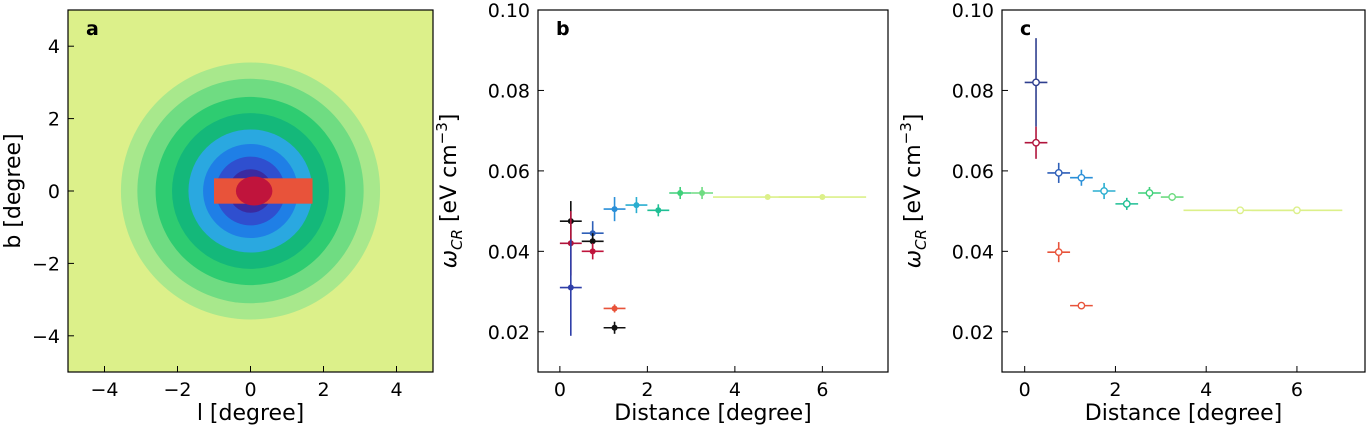 This screenshot has width=1370, height=430. Describe the element at coordinates (254, 191) in the screenshot. I see `central-feature-core` at that location.